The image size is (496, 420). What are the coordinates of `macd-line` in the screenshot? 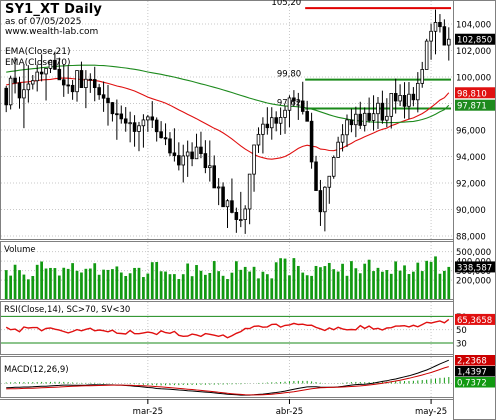 It's located at (227, 377).